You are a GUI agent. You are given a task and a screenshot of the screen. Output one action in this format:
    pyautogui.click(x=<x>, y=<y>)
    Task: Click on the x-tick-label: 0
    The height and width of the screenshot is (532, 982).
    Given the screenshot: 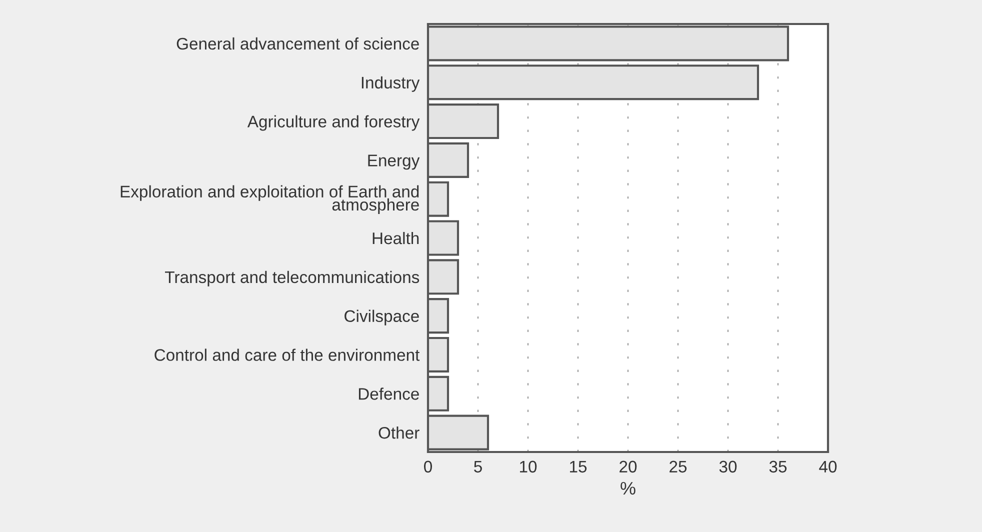 What is the action you would take?
    pyautogui.click(x=428, y=466)
    